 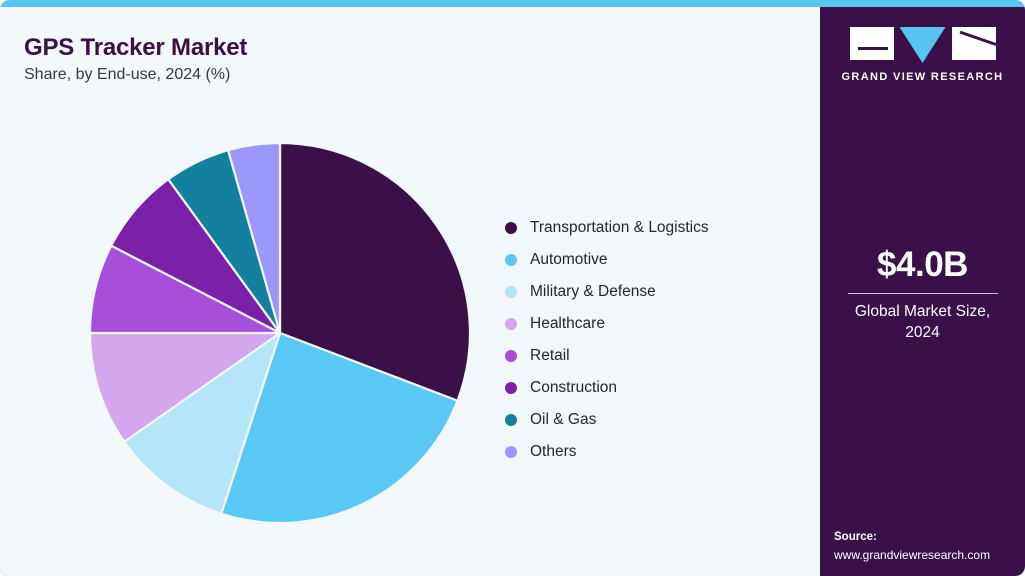 What do you see at coordinates (922, 264) in the screenshot?
I see `stat-value: $4.0B` at bounding box center [922, 264].